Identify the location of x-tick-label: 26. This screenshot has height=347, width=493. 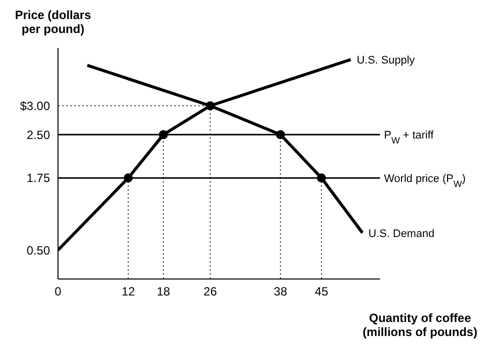
(211, 291).